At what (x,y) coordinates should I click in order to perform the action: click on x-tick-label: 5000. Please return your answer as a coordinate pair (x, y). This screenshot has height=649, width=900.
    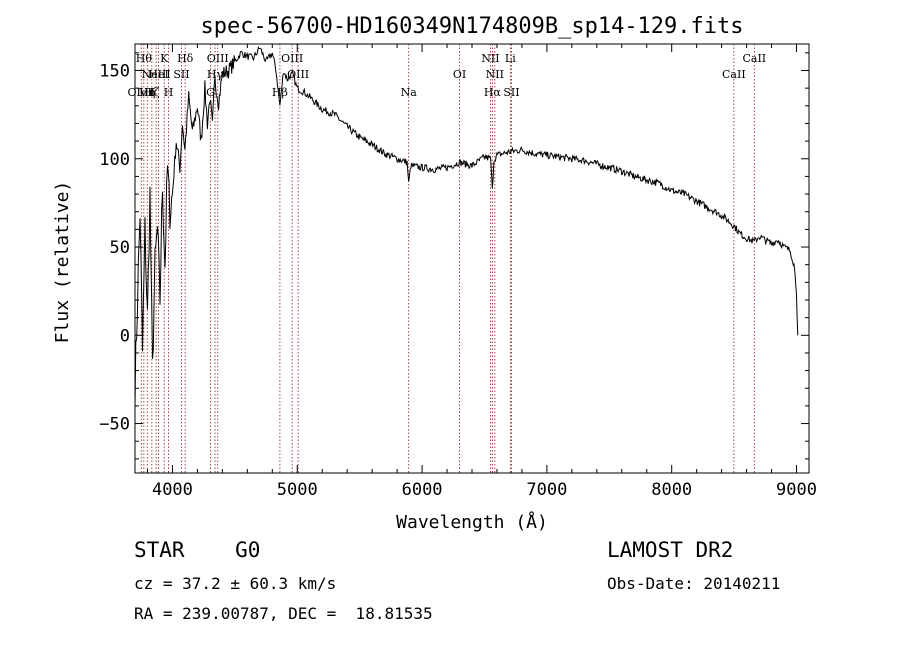
    Looking at the image, I should click on (297, 490).